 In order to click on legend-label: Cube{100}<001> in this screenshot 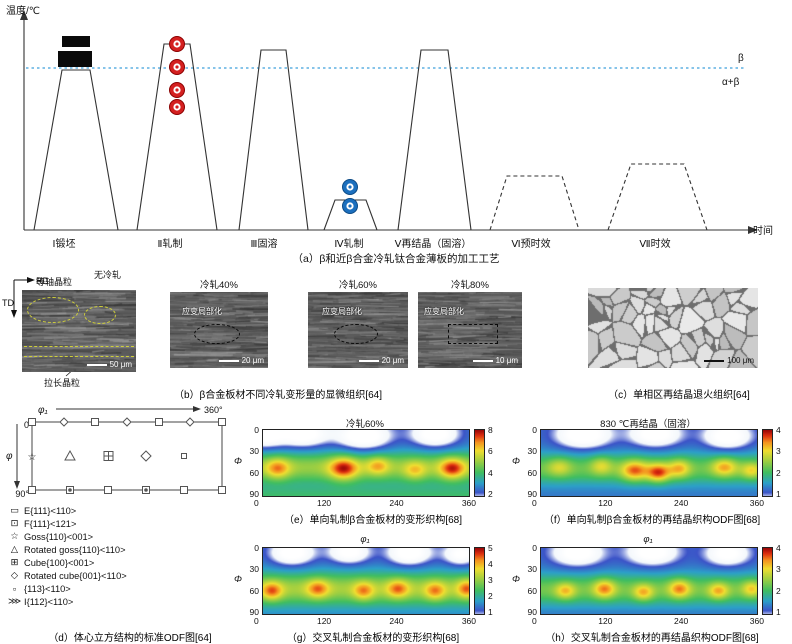, I will do `click(59, 562)`.